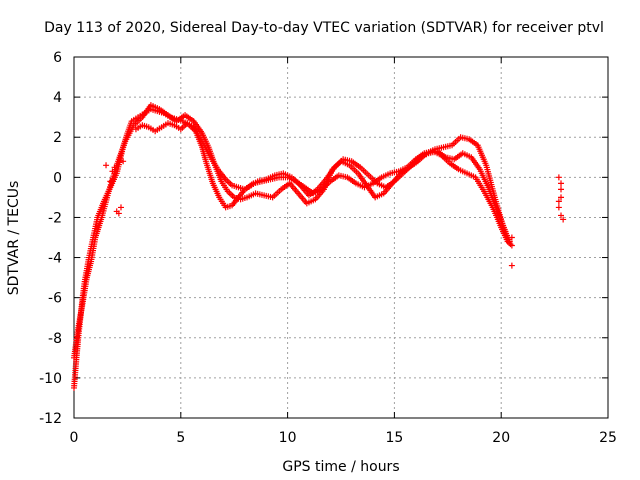 The height and width of the screenshot is (480, 640). What do you see at coordinates (55, 259) in the screenshot?
I see `y-tick-label: -4` at bounding box center [55, 259].